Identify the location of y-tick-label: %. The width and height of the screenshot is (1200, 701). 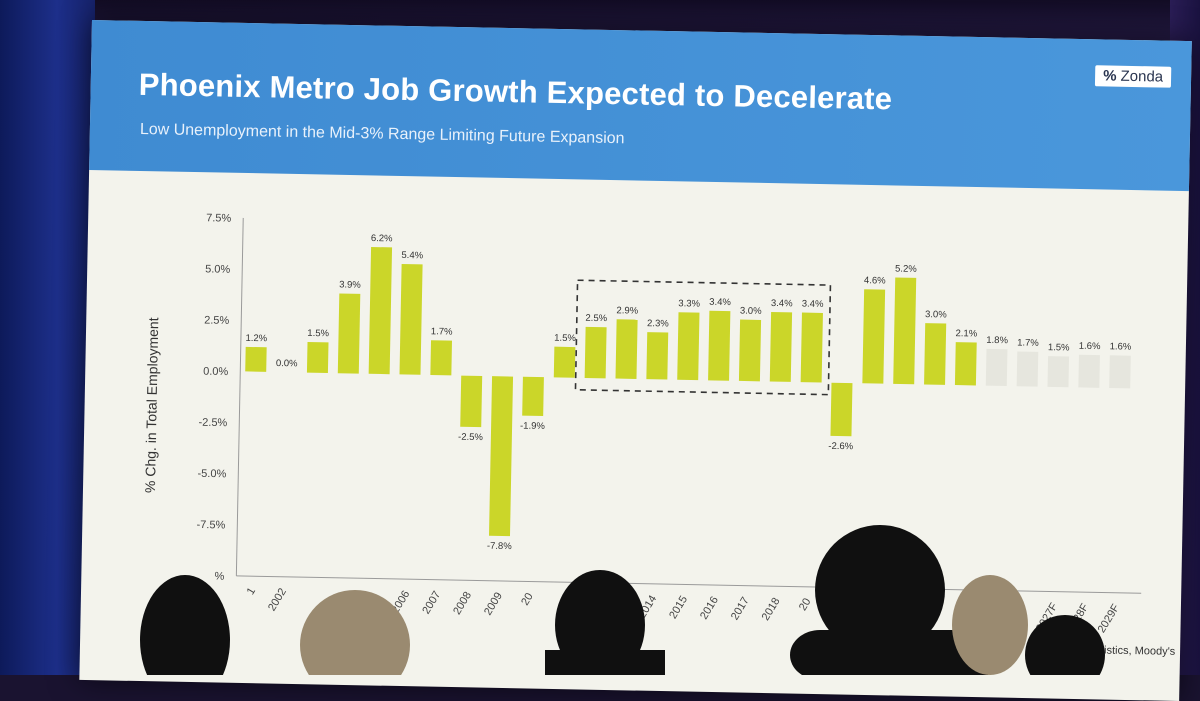
(219, 576).